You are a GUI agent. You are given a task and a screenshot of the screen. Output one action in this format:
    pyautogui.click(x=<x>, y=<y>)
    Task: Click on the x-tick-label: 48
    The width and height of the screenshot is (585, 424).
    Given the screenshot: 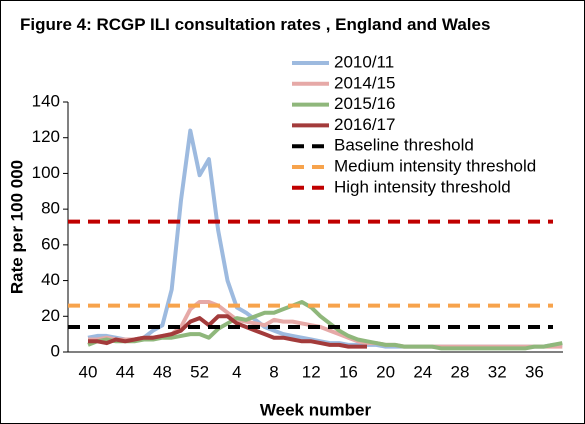 What is the action you would take?
    pyautogui.click(x=162, y=371)
    